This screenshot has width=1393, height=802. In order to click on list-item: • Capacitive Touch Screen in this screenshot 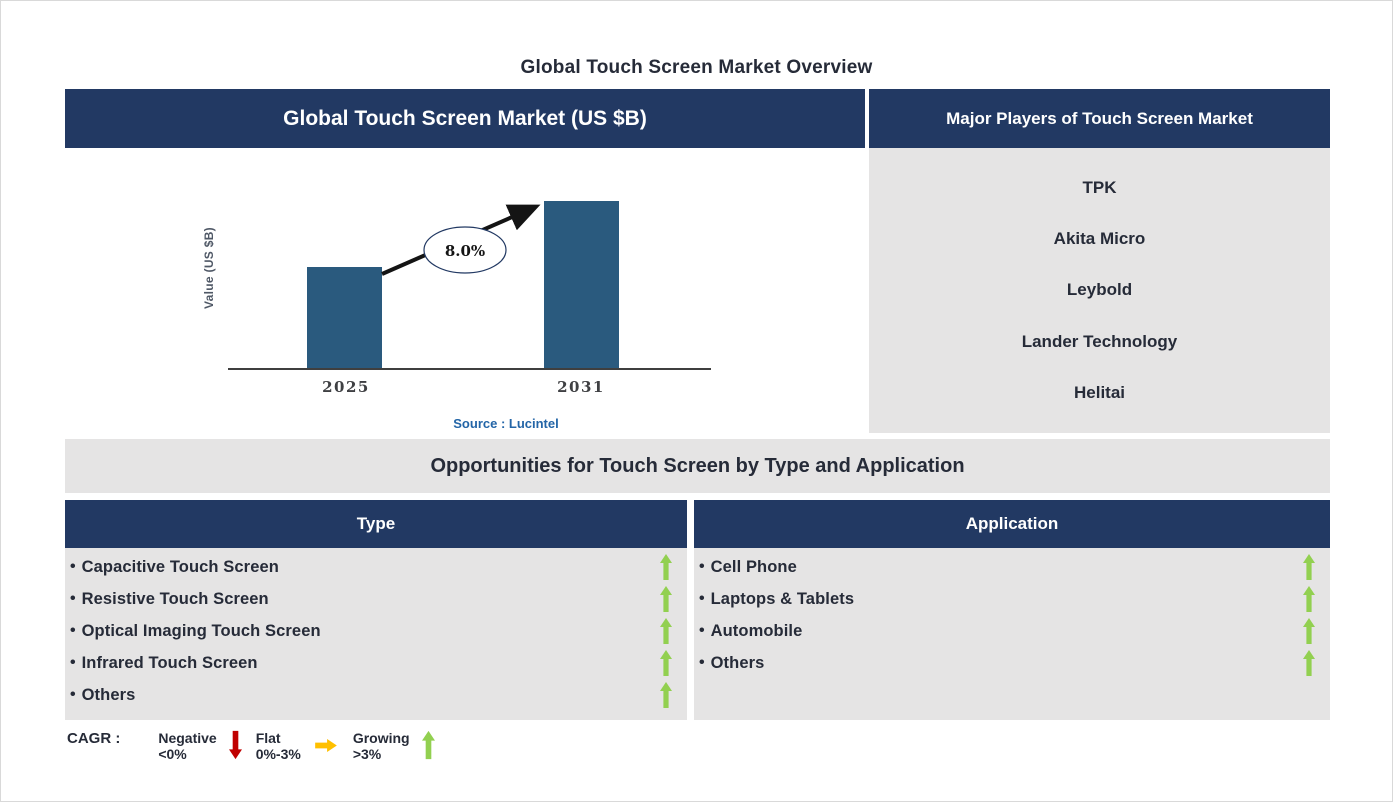, I will do `click(371, 567)`.